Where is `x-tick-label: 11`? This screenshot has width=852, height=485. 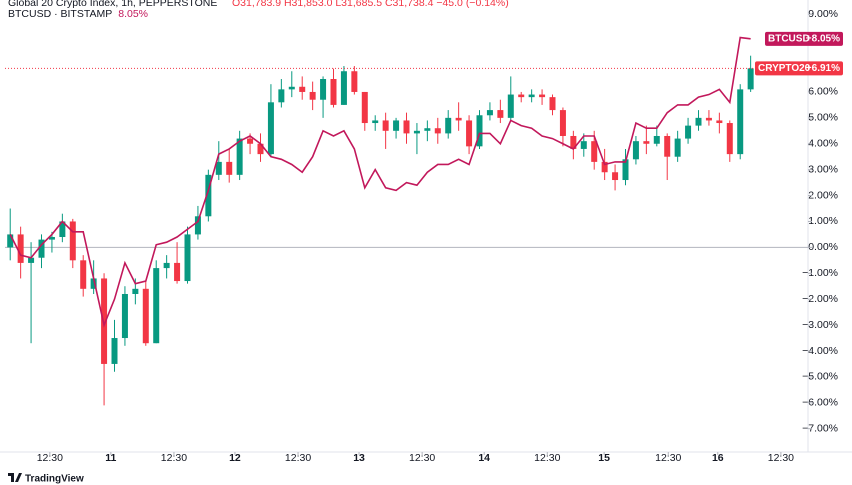 x-tick-label: 11 is located at coordinates (110, 458).